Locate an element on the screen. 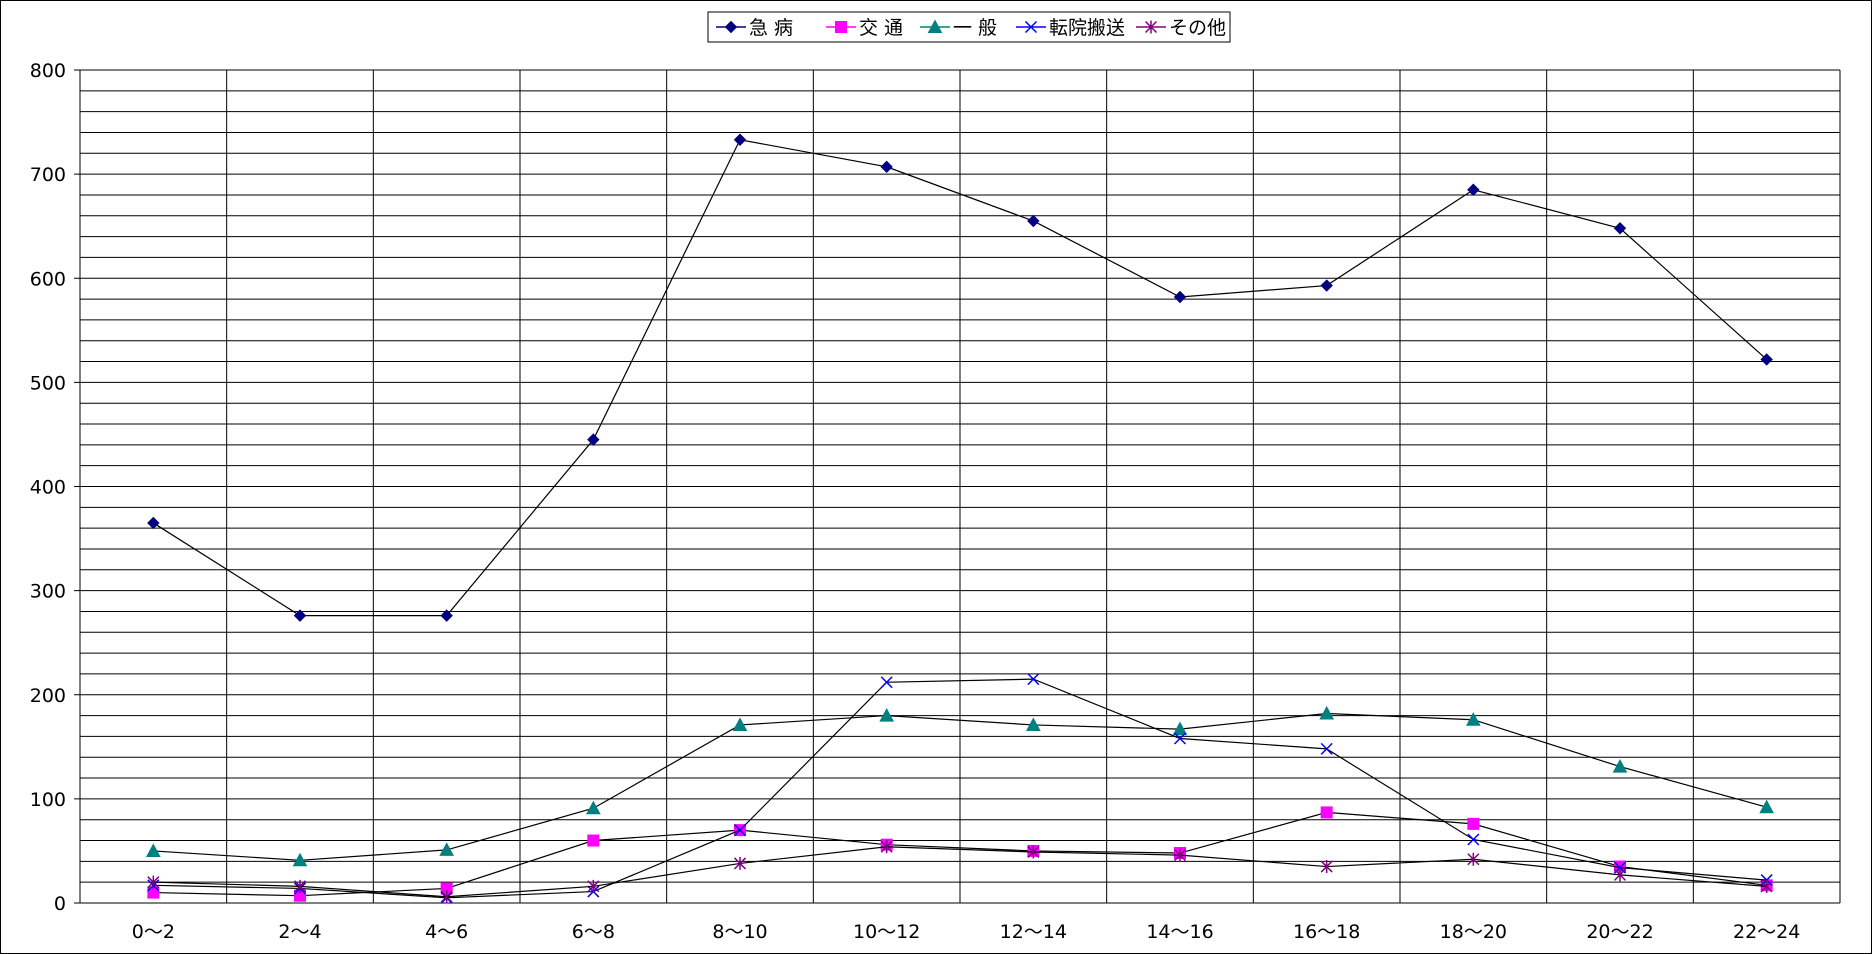  x-tick-label: 22～24 is located at coordinates (1766, 932).